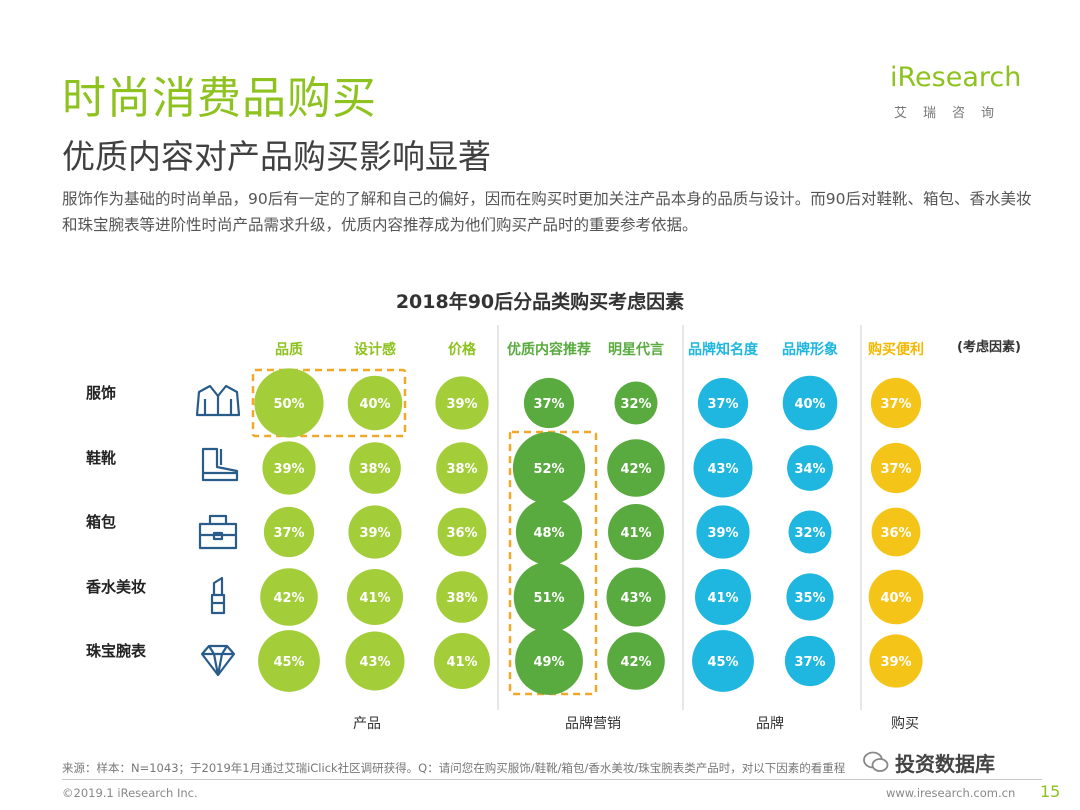 This screenshot has height=810, width=1080. What do you see at coordinates (101, 458) in the screenshot?
I see `row-label: 鞋靴` at bounding box center [101, 458].